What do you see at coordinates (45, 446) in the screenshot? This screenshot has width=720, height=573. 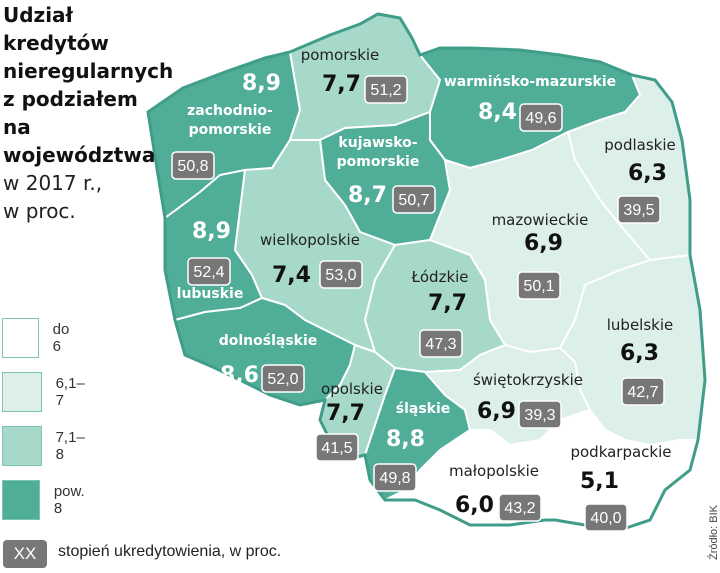 I see `legend-item: 7,1–8` at bounding box center [45, 446].